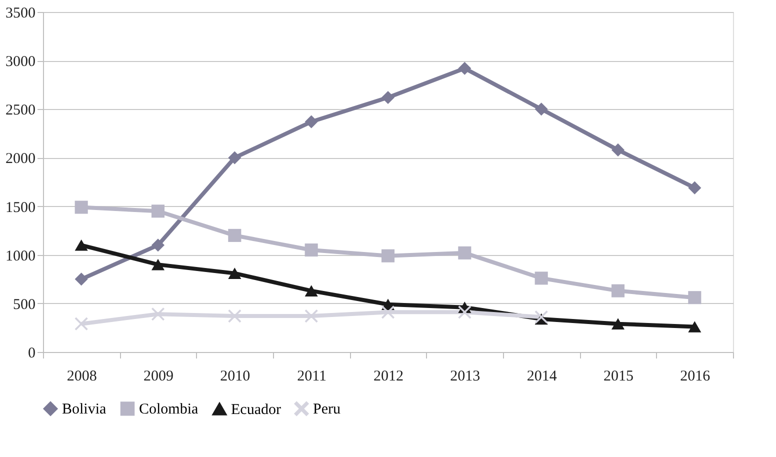 This screenshot has width=776, height=457. What do you see at coordinates (389, 376) in the screenshot?
I see `x-tick-label: 2012` at bounding box center [389, 376].